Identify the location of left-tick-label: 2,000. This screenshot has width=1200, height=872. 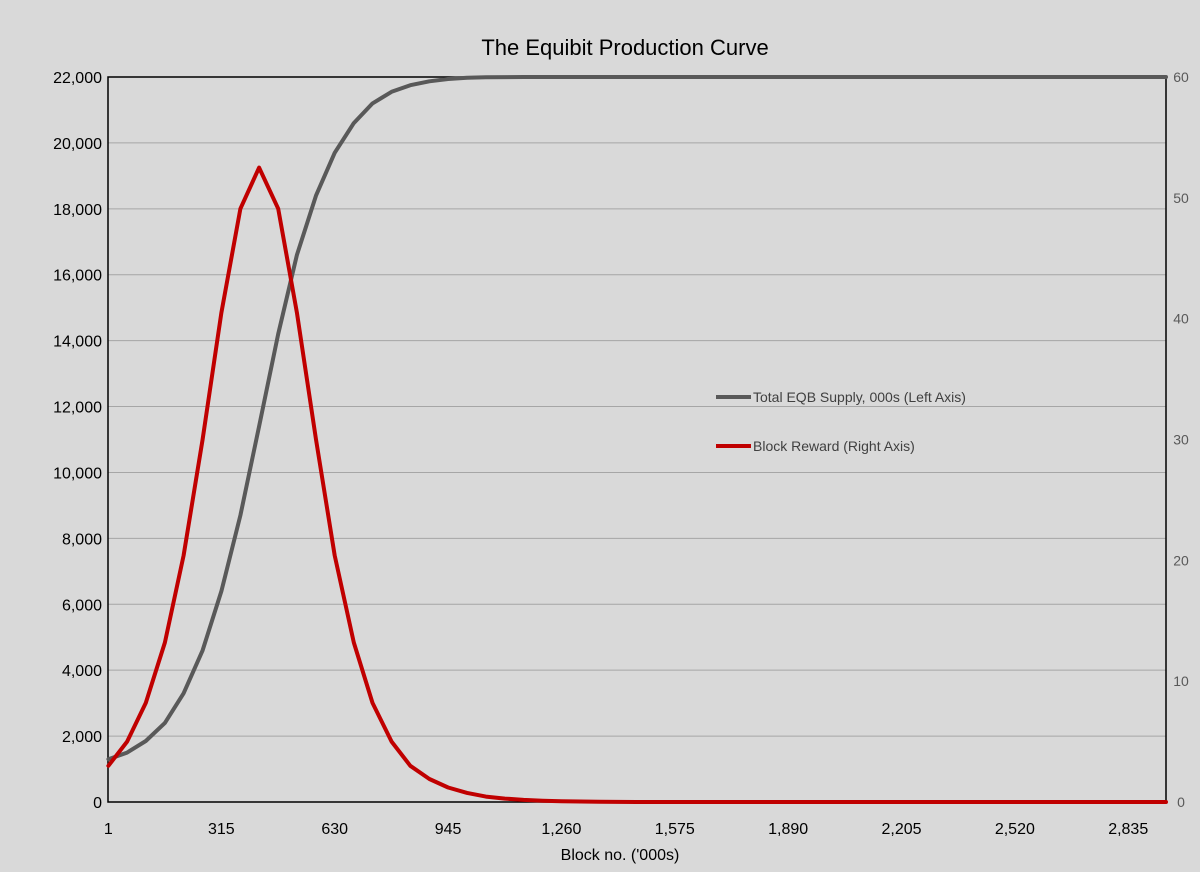
(82, 737).